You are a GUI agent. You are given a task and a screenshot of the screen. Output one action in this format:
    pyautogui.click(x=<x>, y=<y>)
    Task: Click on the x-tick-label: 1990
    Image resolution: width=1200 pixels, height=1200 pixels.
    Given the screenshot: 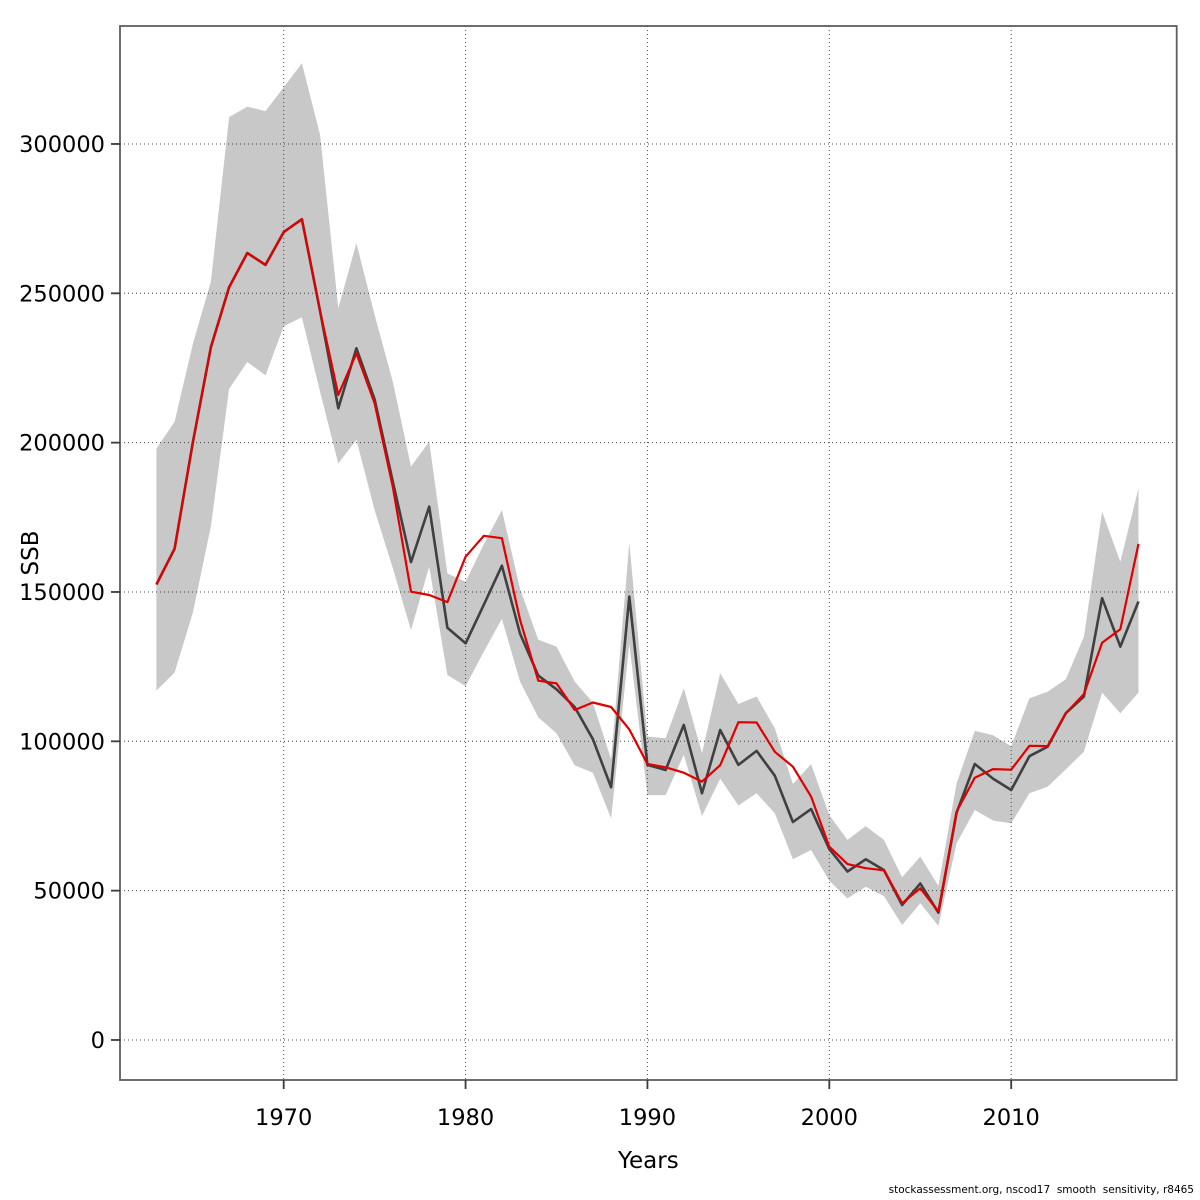 What is the action you would take?
    pyautogui.click(x=647, y=1118)
    